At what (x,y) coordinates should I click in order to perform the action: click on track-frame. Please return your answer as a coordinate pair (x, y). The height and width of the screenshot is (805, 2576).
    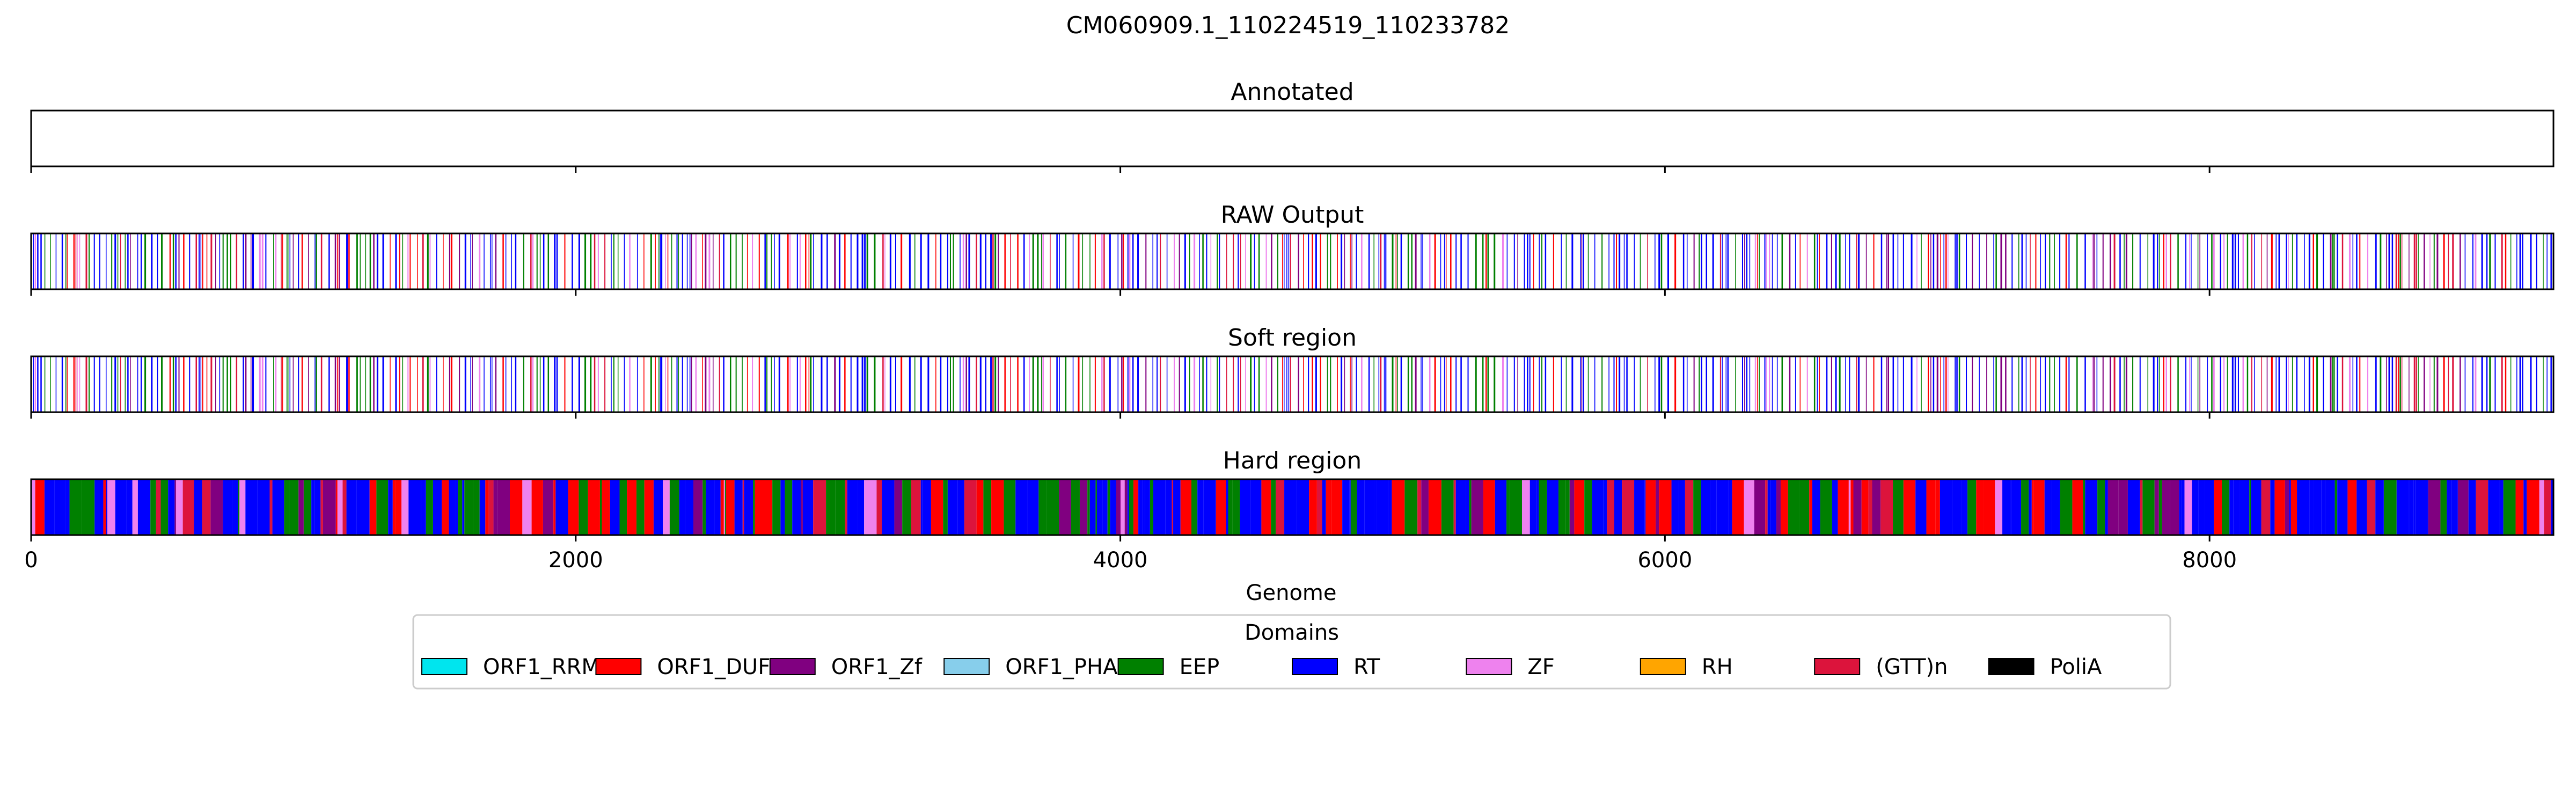
    Looking at the image, I should click on (1292, 261).